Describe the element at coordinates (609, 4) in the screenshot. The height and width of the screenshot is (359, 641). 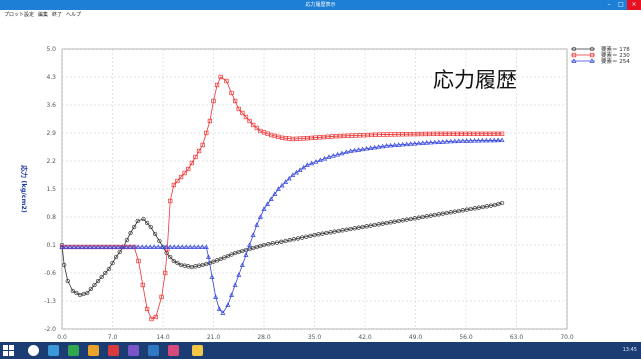
I see `minimize-icon: –` at that location.